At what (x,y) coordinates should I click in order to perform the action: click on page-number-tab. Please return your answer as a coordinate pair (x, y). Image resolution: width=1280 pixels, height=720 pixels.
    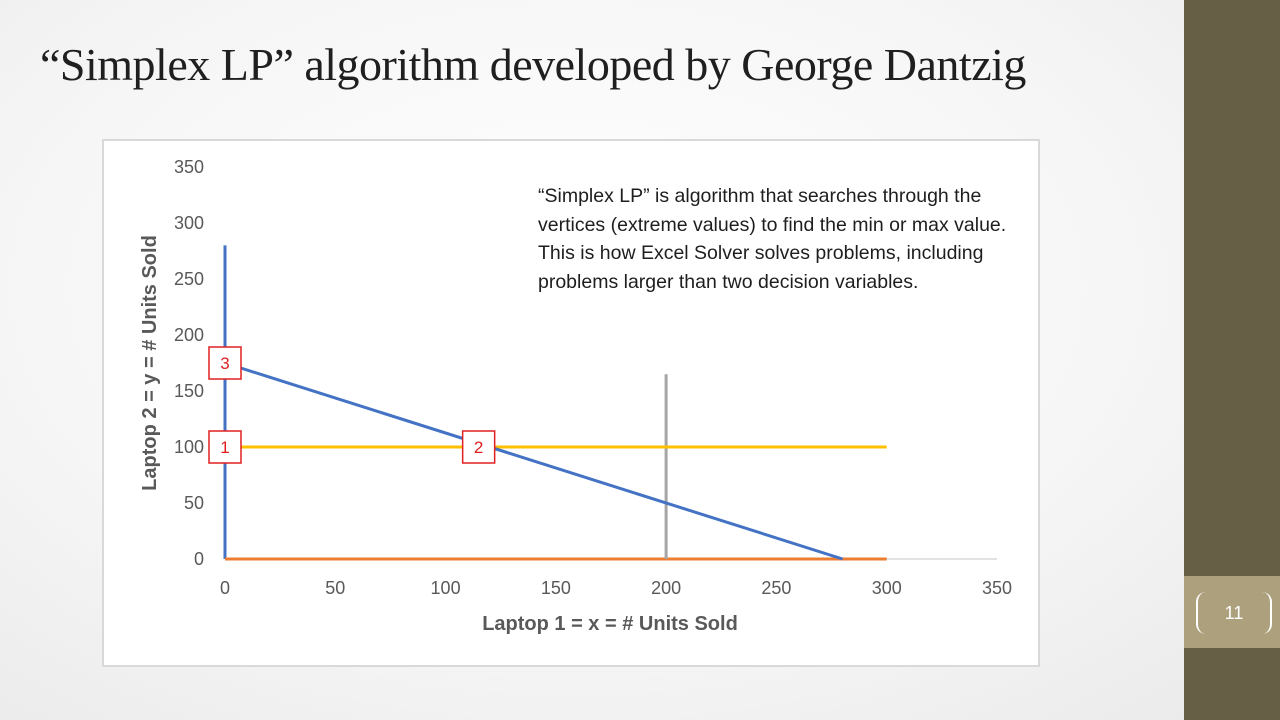
    Looking at the image, I should click on (1232, 612).